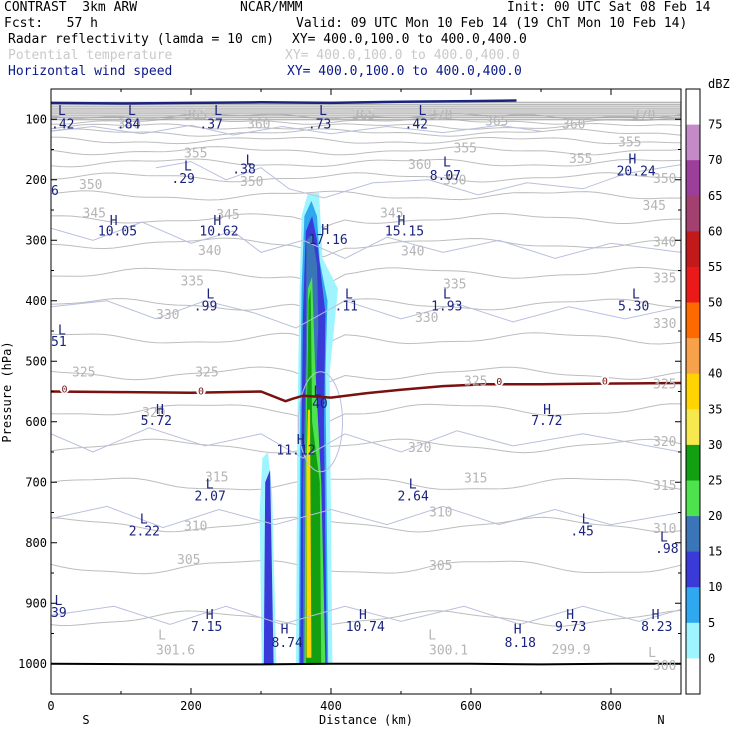  I want to click on zero-label: 0, so click(605, 382).